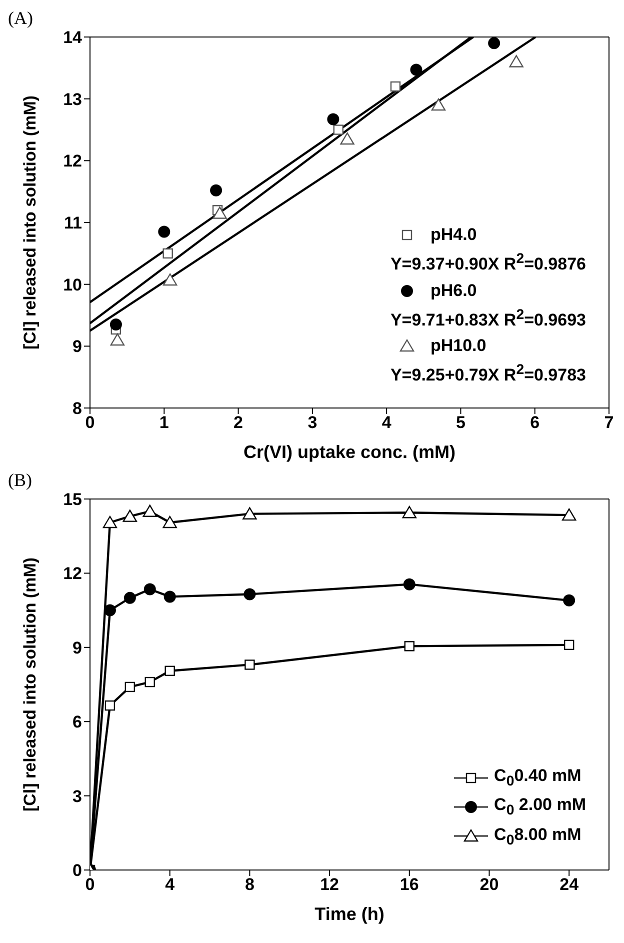 The width and height of the screenshot is (624, 943). Describe the element at coordinates (349, 914) in the screenshot. I see `x-axis-title: Time (h)` at that location.